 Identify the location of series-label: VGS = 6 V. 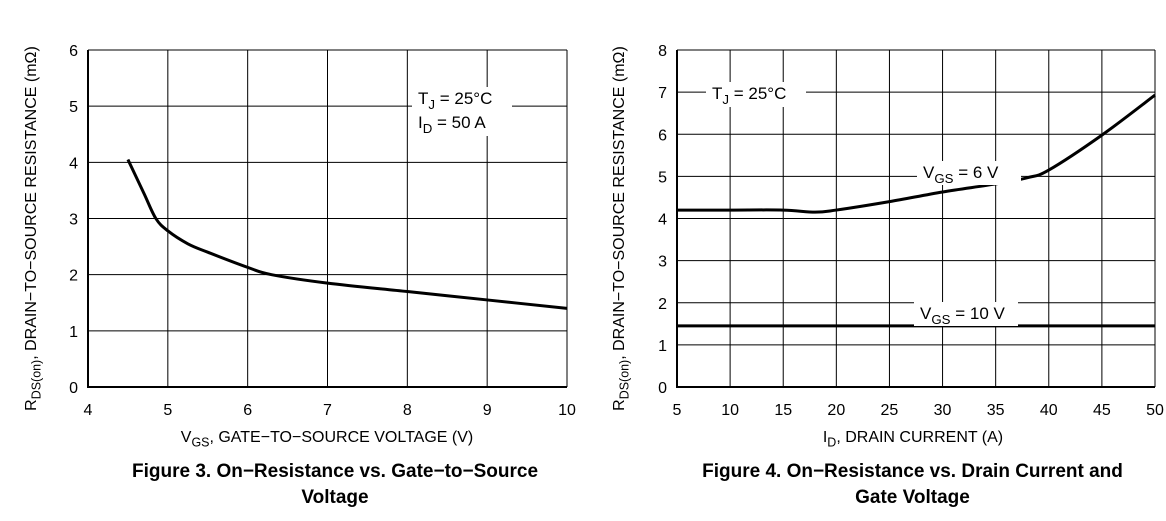
(961, 174).